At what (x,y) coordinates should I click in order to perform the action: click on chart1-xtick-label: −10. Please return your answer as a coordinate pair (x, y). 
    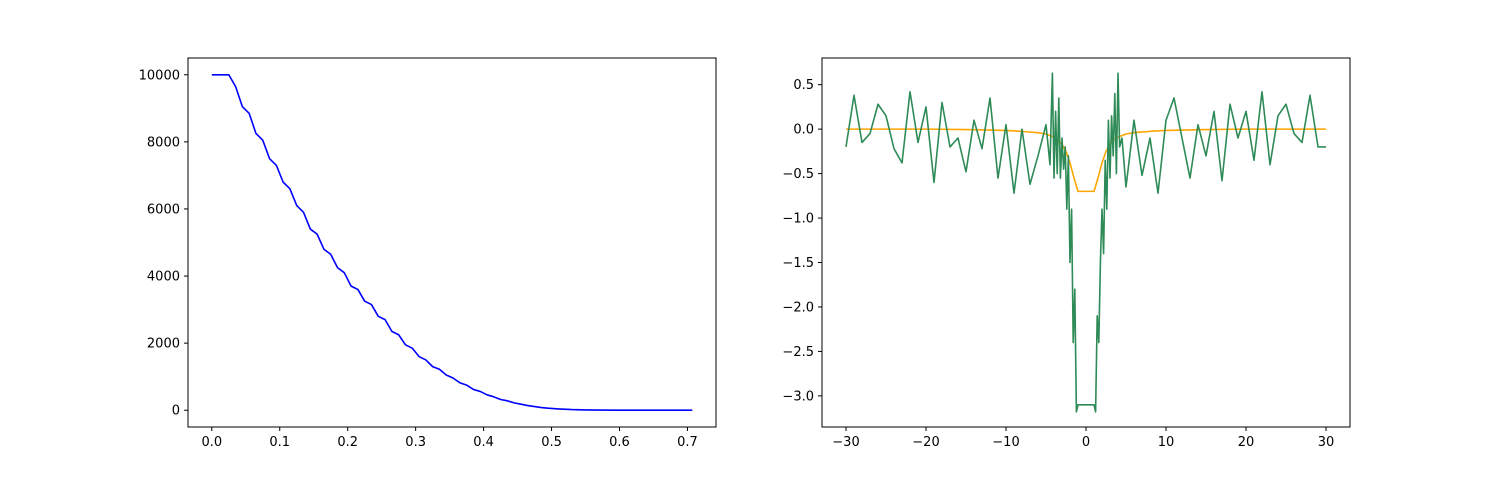
    Looking at the image, I should click on (1005, 442).